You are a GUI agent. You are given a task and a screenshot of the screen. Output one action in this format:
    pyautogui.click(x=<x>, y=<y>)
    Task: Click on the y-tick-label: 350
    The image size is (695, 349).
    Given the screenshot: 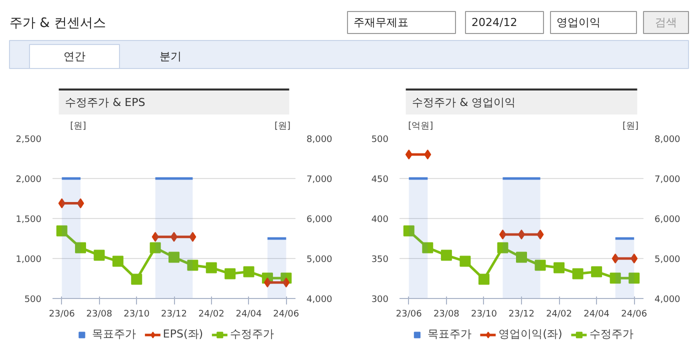 What is the action you would take?
    pyautogui.click(x=380, y=260)
    